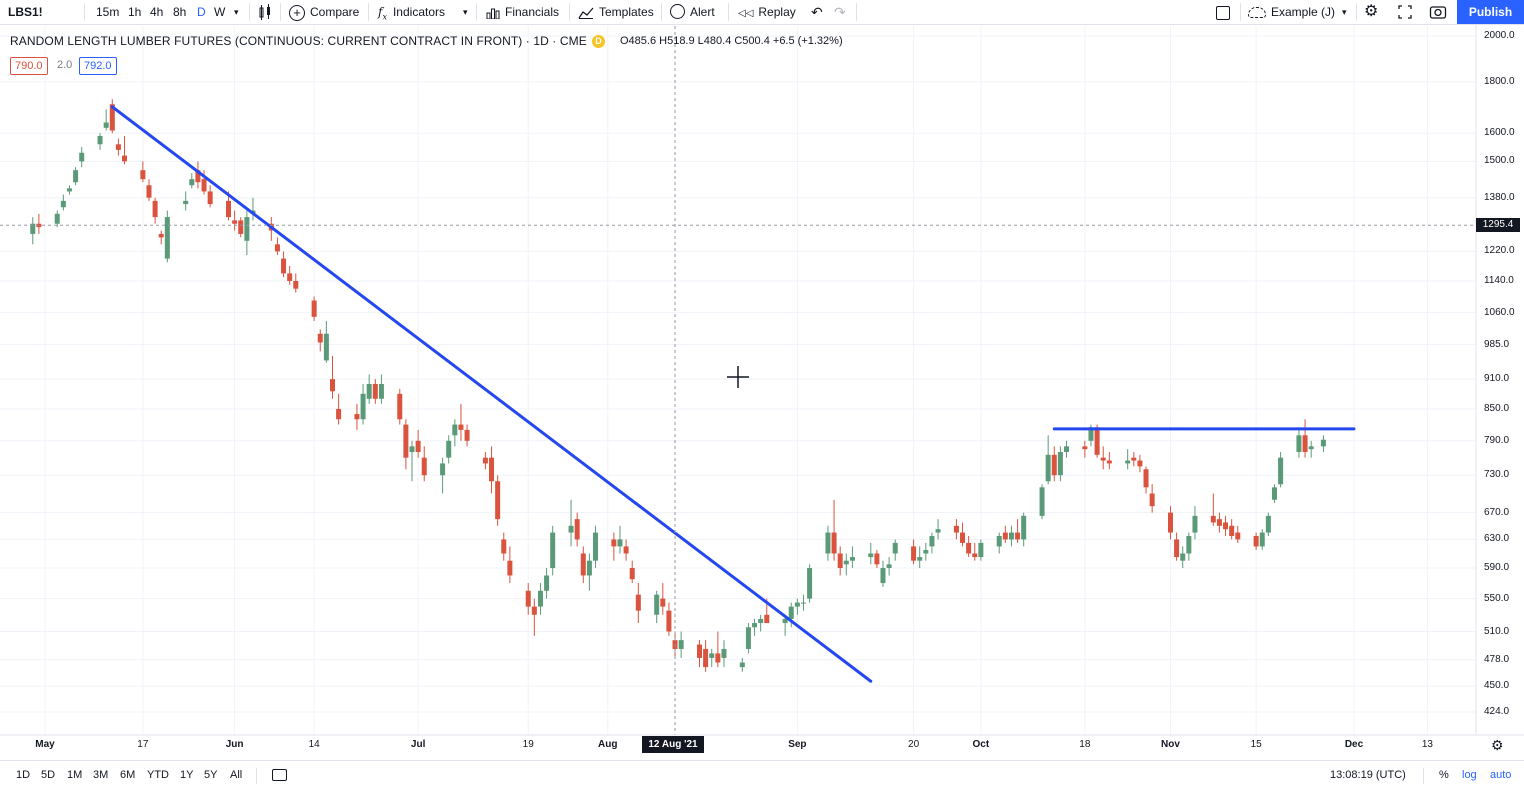 Image resolution: width=1524 pixels, height=792 pixels. I want to click on bottom-divider, so click(1423, 776).